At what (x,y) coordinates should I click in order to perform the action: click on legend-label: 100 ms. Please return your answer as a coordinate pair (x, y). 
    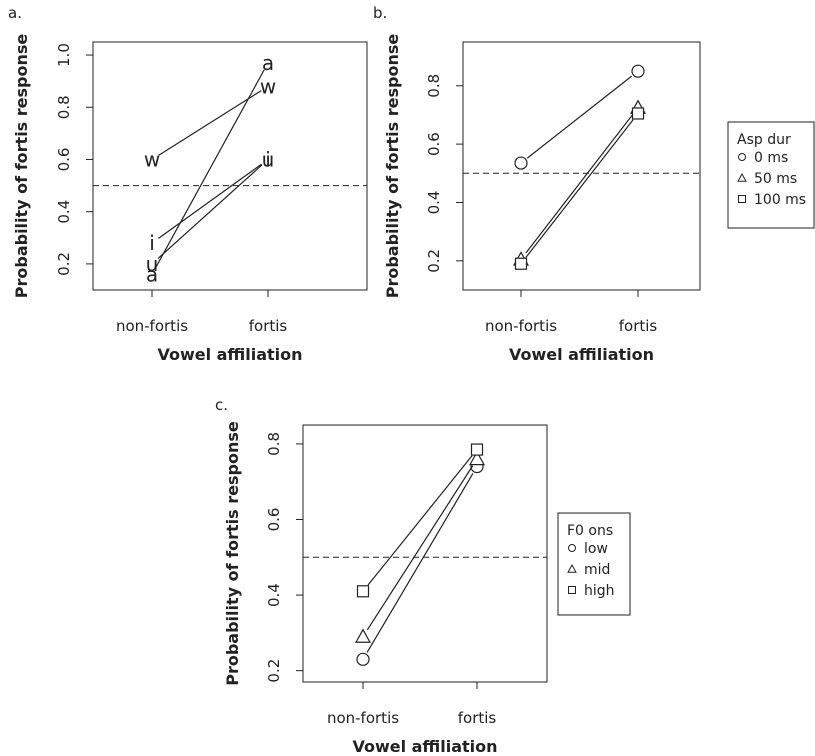
    Looking at the image, I should click on (780, 200).